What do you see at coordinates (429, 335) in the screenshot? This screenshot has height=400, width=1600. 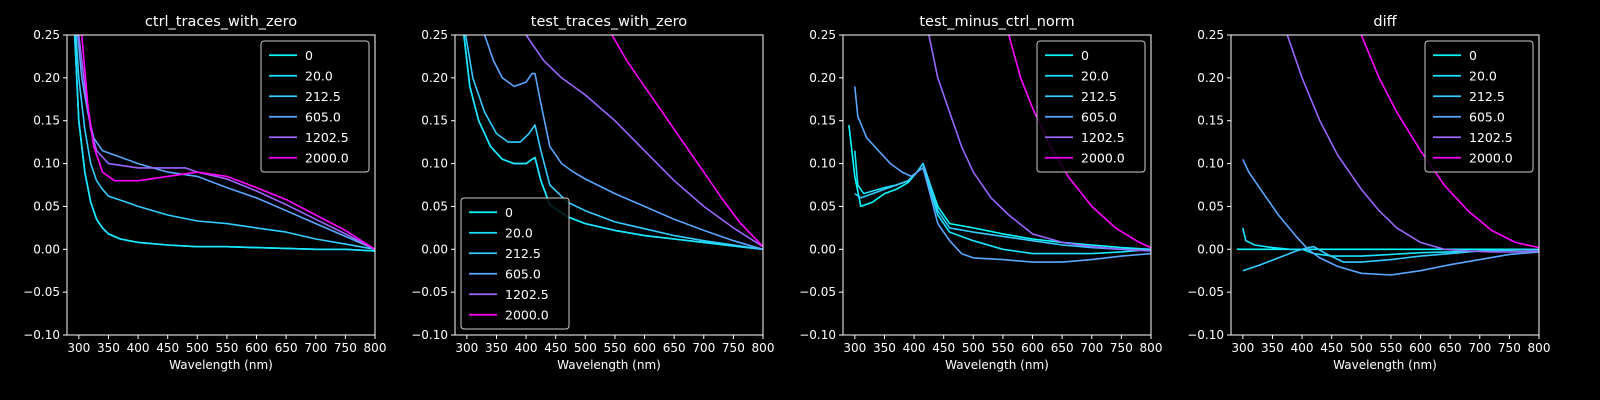 I see `y-tick-label: −0.10` at bounding box center [429, 335].